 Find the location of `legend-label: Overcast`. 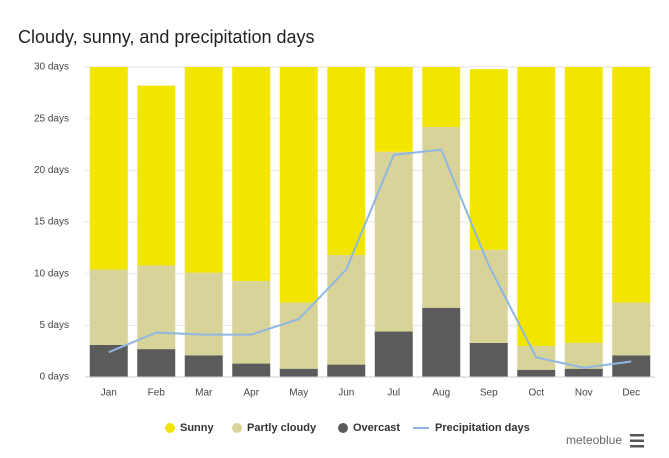

legend-label: Overcast is located at coordinates (376, 428).